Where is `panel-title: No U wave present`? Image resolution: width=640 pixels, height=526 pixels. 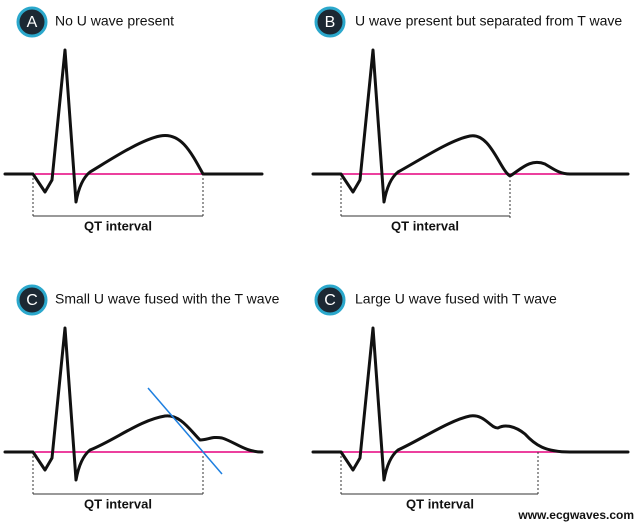 panel-title: No U wave present is located at coordinates (114, 21).